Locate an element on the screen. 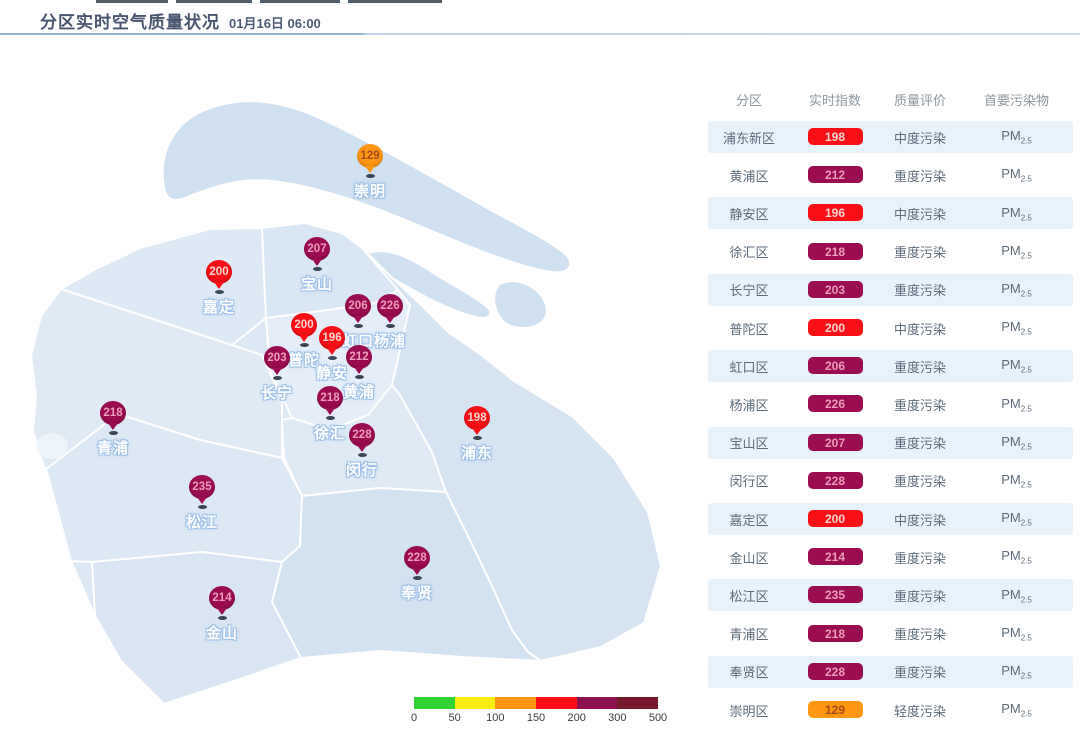  col-pollutant: 首要污染物 is located at coordinates (1016, 100).